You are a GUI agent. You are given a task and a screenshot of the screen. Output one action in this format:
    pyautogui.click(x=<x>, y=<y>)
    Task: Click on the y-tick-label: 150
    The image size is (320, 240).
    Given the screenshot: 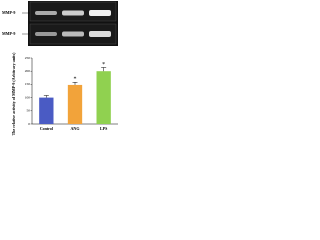 What is the action you would take?
    pyautogui.click(x=28, y=84)
    